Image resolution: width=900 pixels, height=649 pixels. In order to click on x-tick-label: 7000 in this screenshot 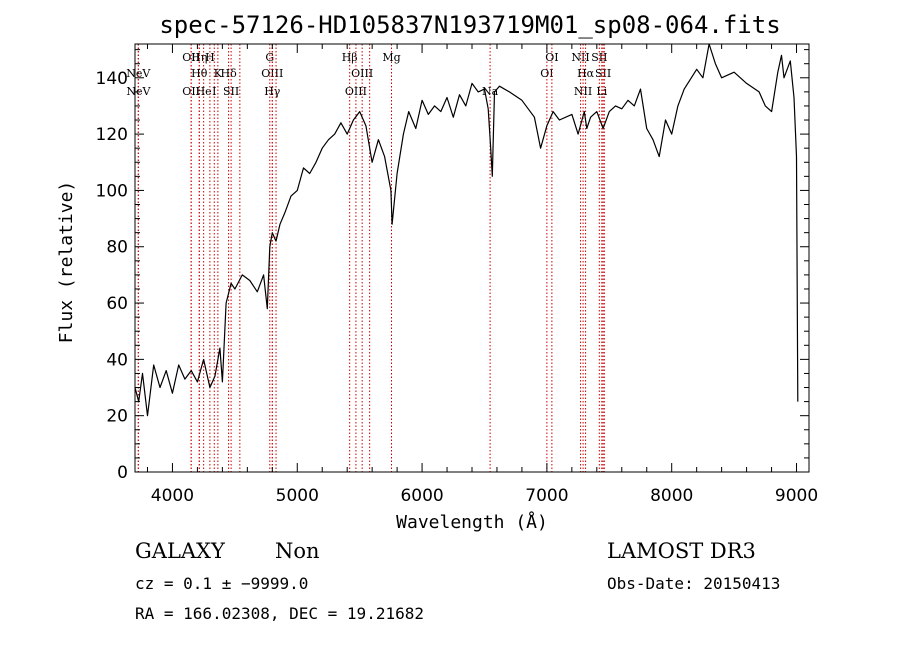, I will do `click(546, 496)`.